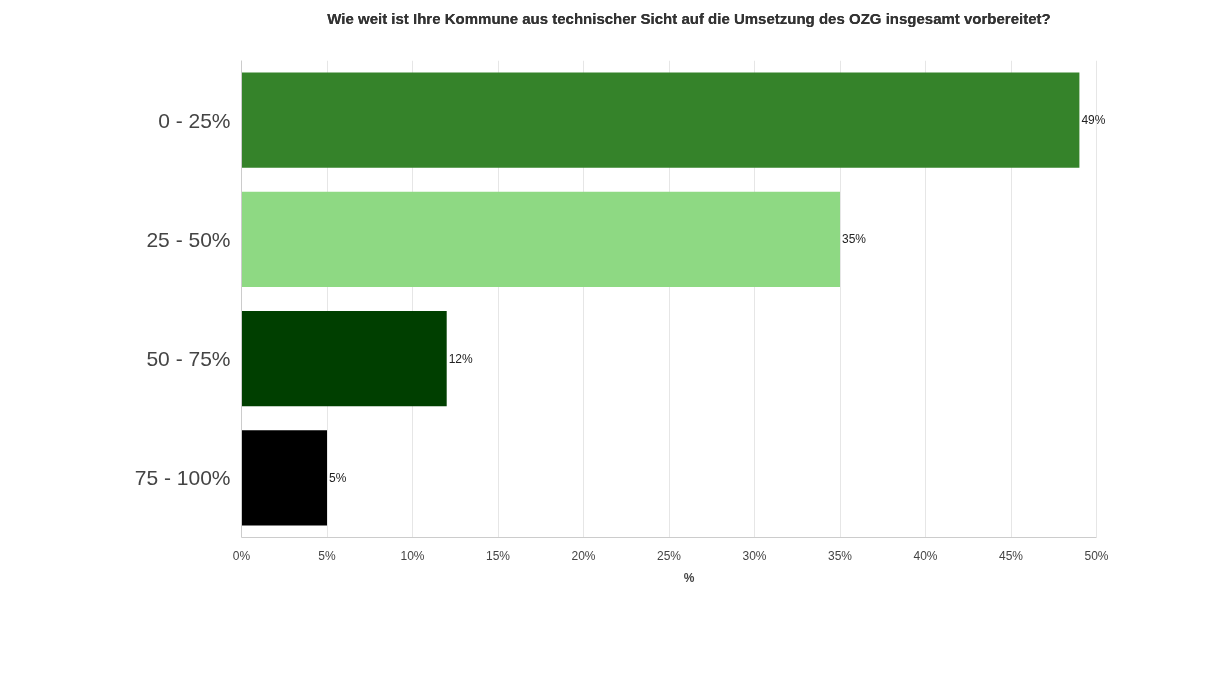  Describe the element at coordinates (412, 555) in the screenshot. I see `x-tick-label: 10%` at that location.